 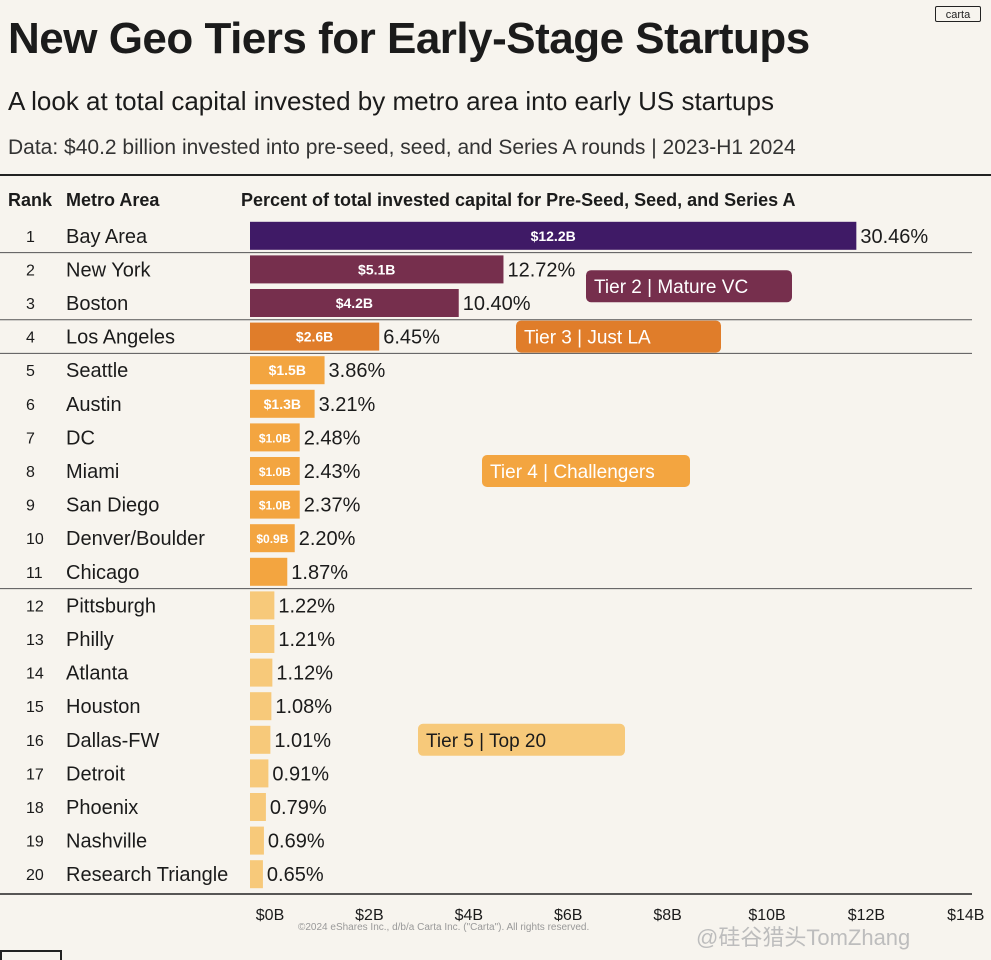 What do you see at coordinates (295, 875) in the screenshot?
I see `percent-label: 0.65%` at bounding box center [295, 875].